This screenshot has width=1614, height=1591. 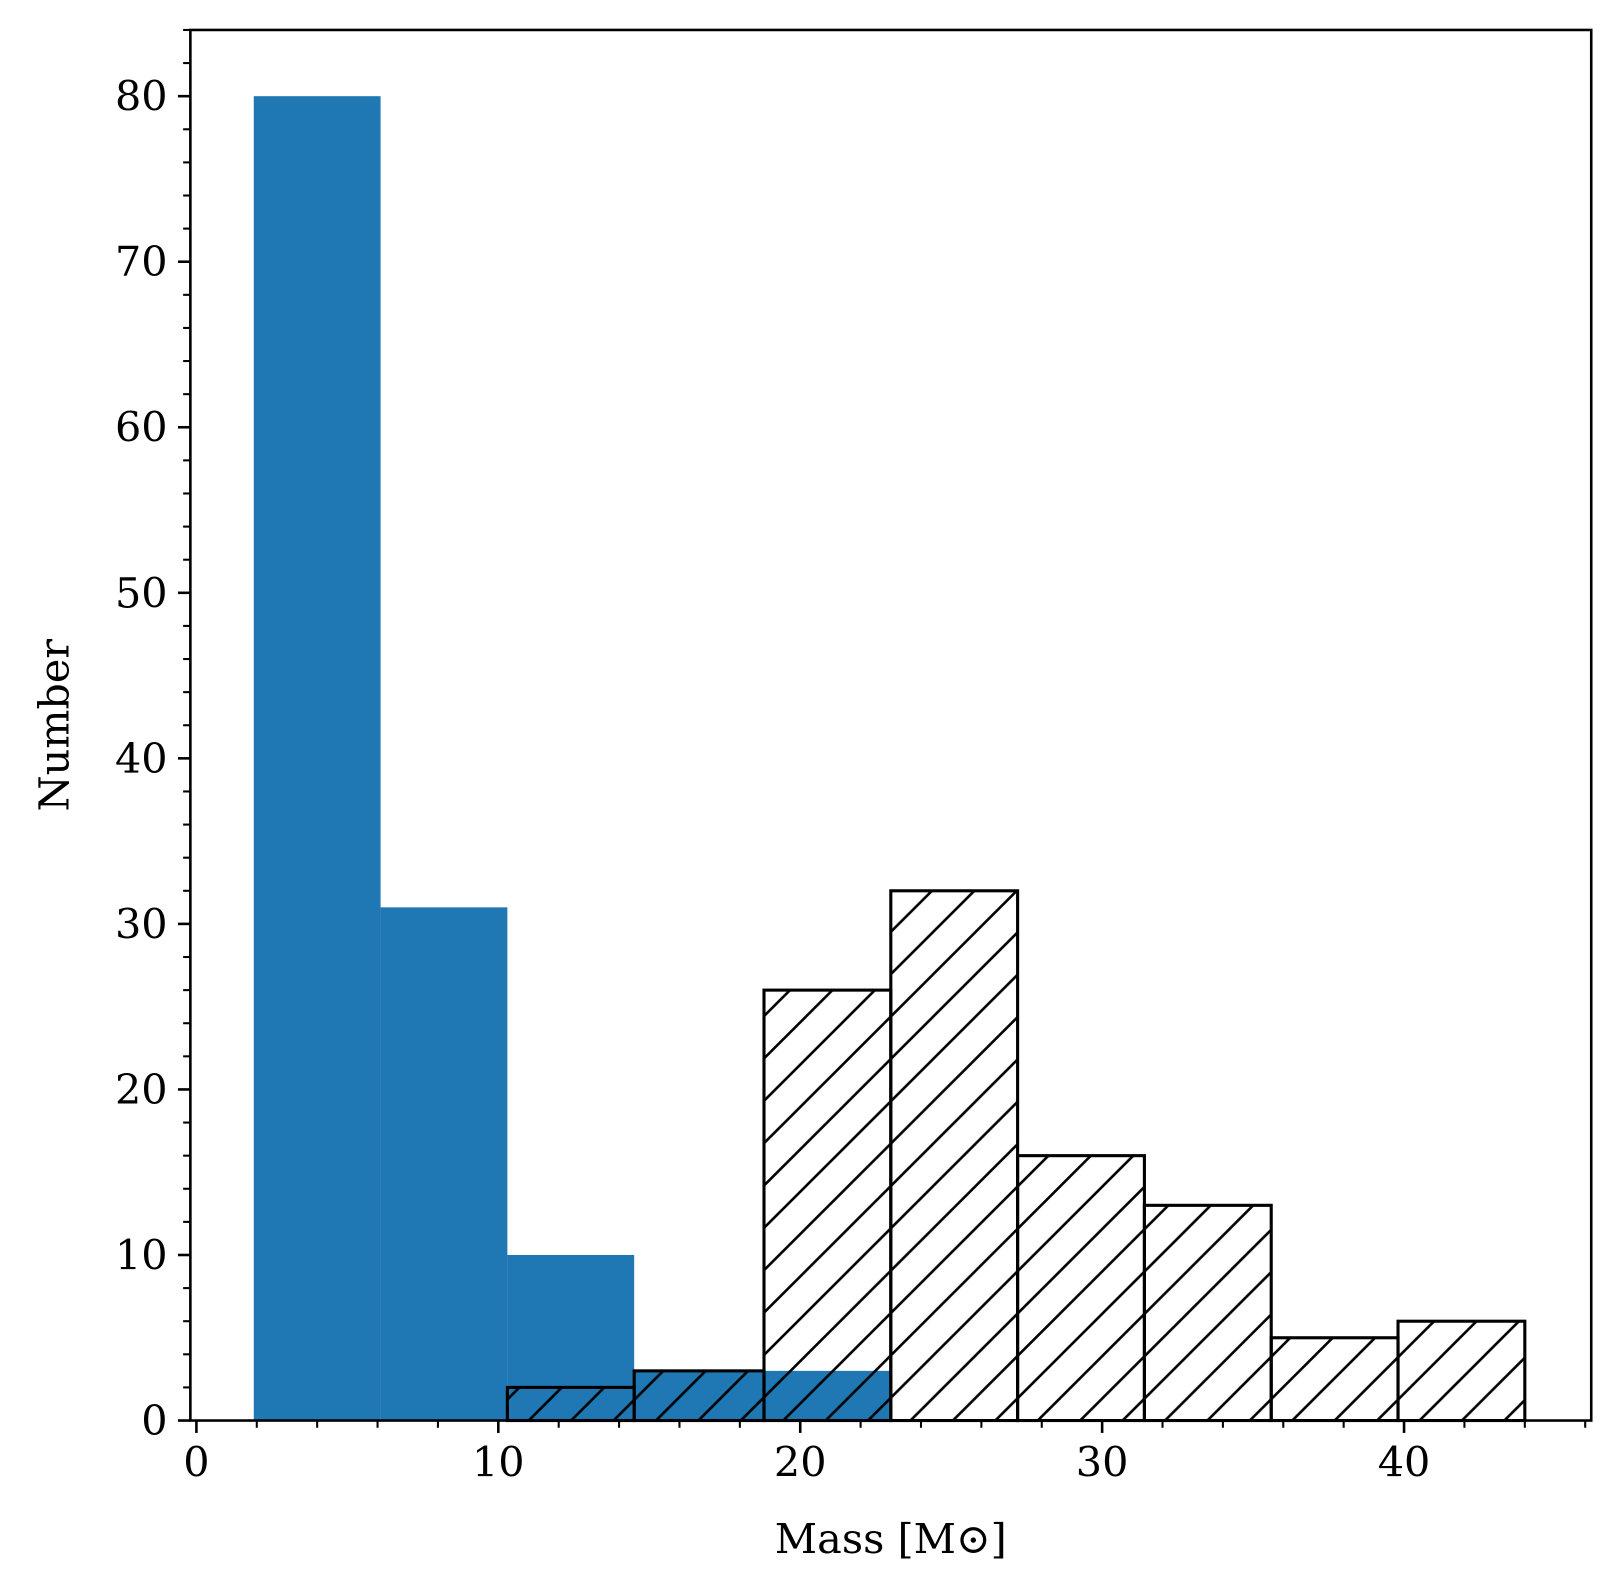 I want to click on y-axis-label: Number, so click(x=54, y=725).